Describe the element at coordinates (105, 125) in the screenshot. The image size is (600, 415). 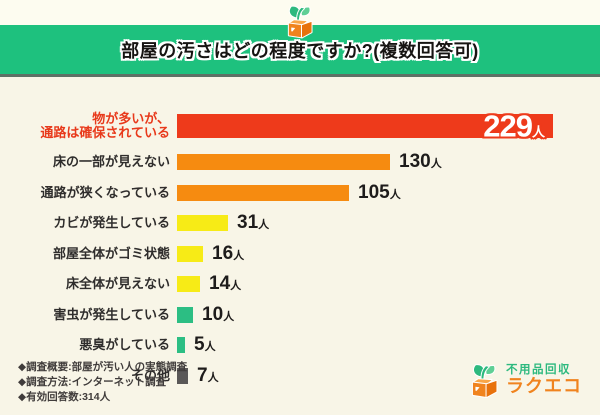
I see `category-label: 物が多いが、 通路は確保されている` at that location.